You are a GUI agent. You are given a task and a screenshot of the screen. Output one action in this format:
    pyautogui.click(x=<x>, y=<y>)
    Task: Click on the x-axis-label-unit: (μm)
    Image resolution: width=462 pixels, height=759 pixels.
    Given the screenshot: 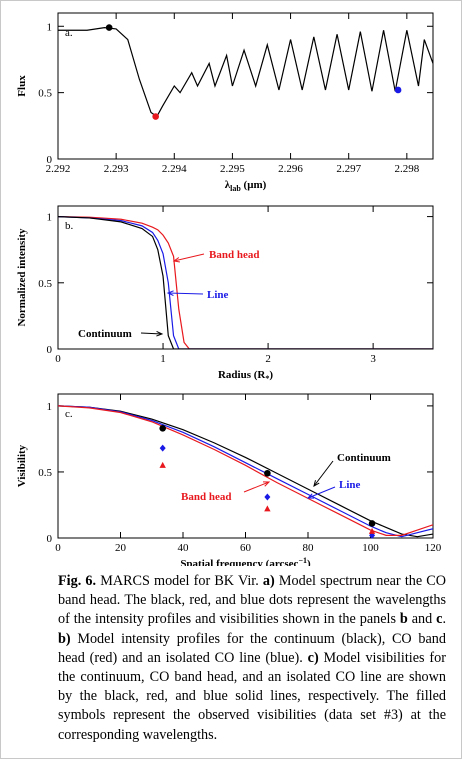 What is the action you would take?
    pyautogui.click(x=254, y=185)
    